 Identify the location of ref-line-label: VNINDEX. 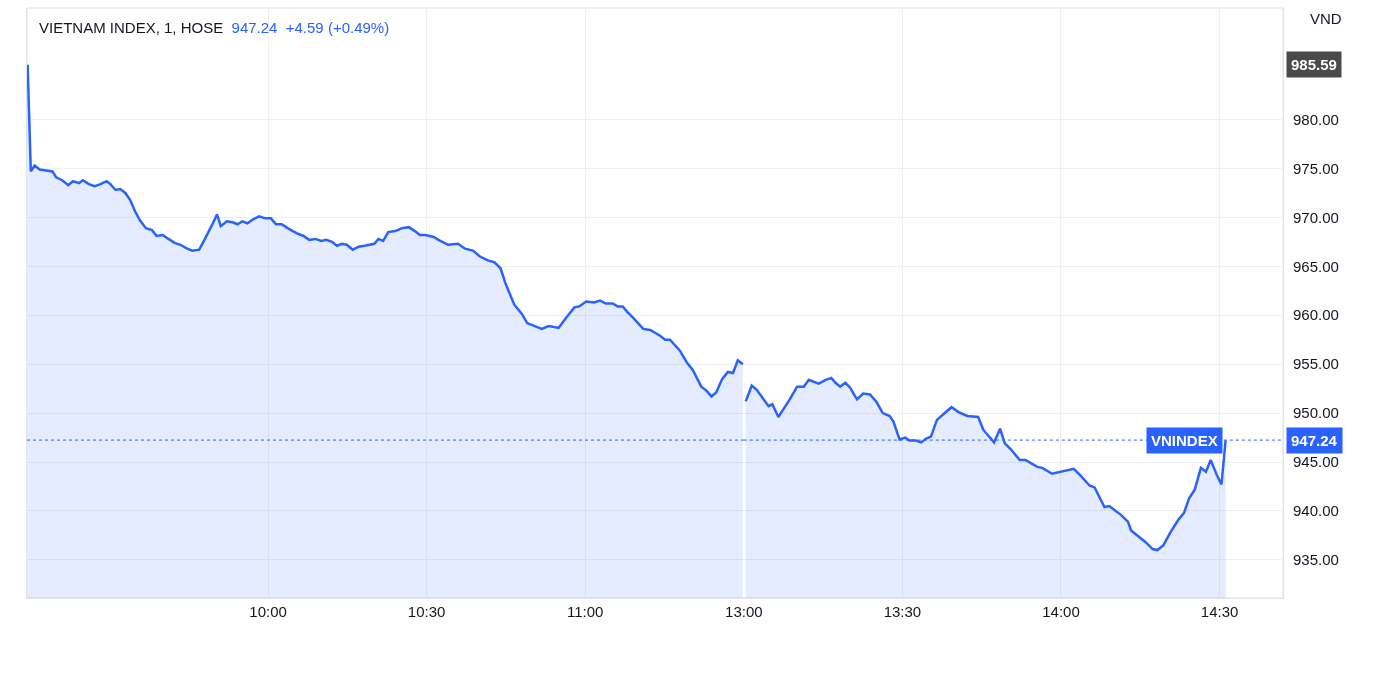
(1184, 440).